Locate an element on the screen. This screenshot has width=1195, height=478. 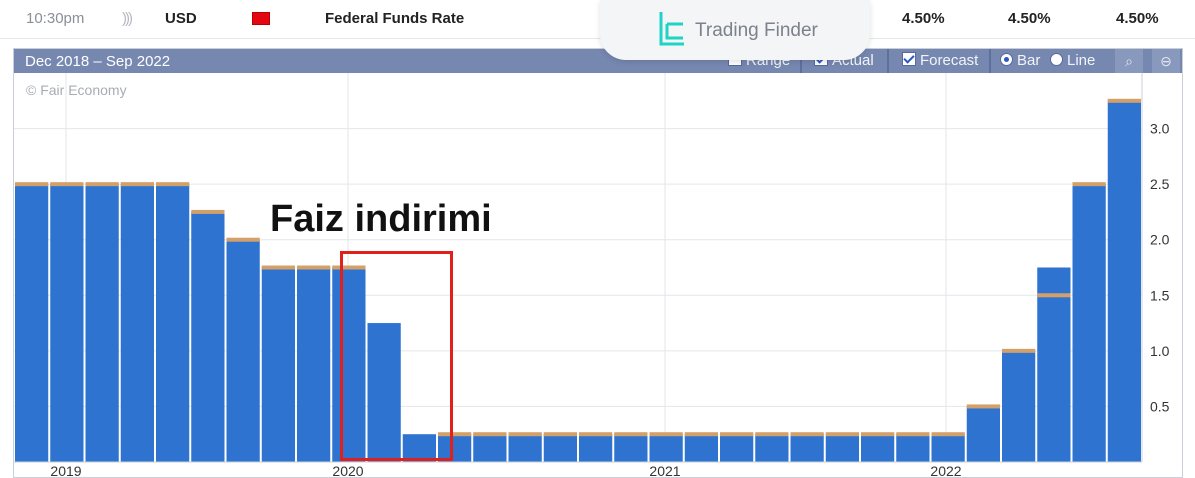
annotation-label: Faiz indirimi is located at coordinates (381, 219).